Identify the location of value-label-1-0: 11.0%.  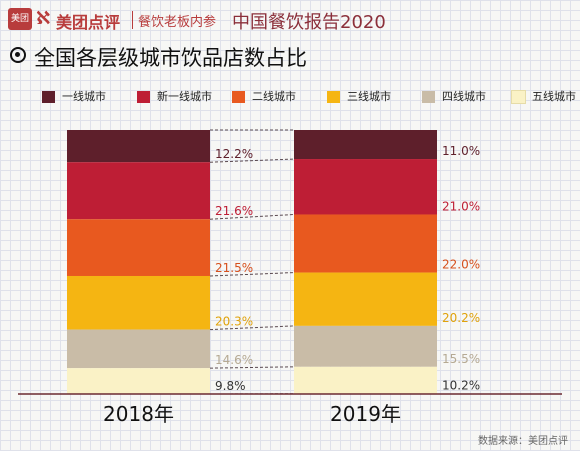
(461, 151).